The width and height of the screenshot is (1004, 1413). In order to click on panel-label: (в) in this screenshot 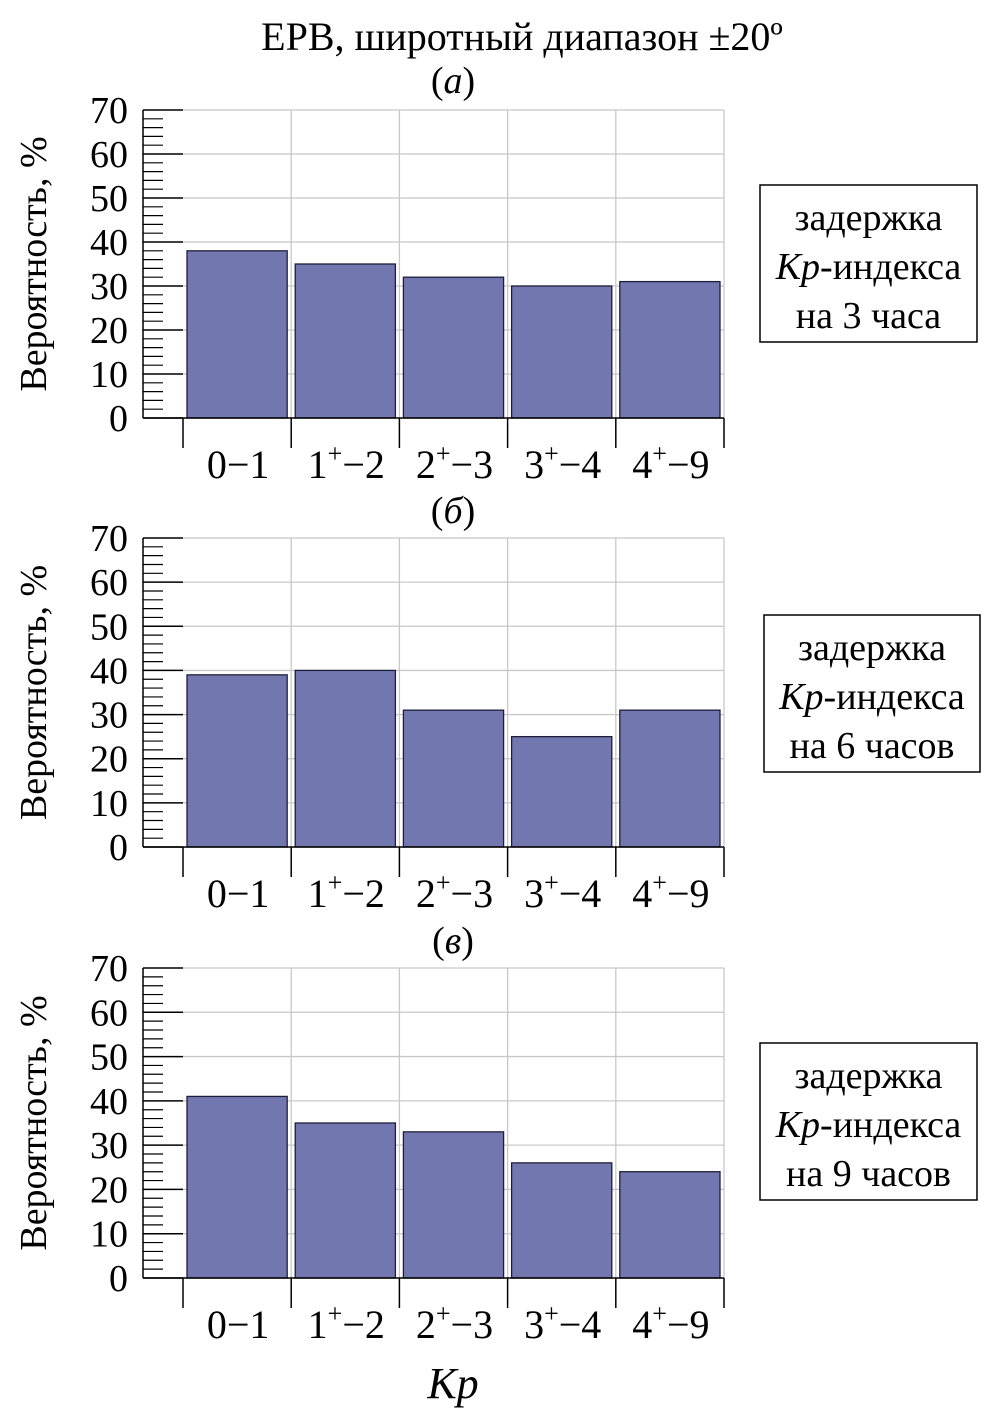, I will do `click(453, 941)`.